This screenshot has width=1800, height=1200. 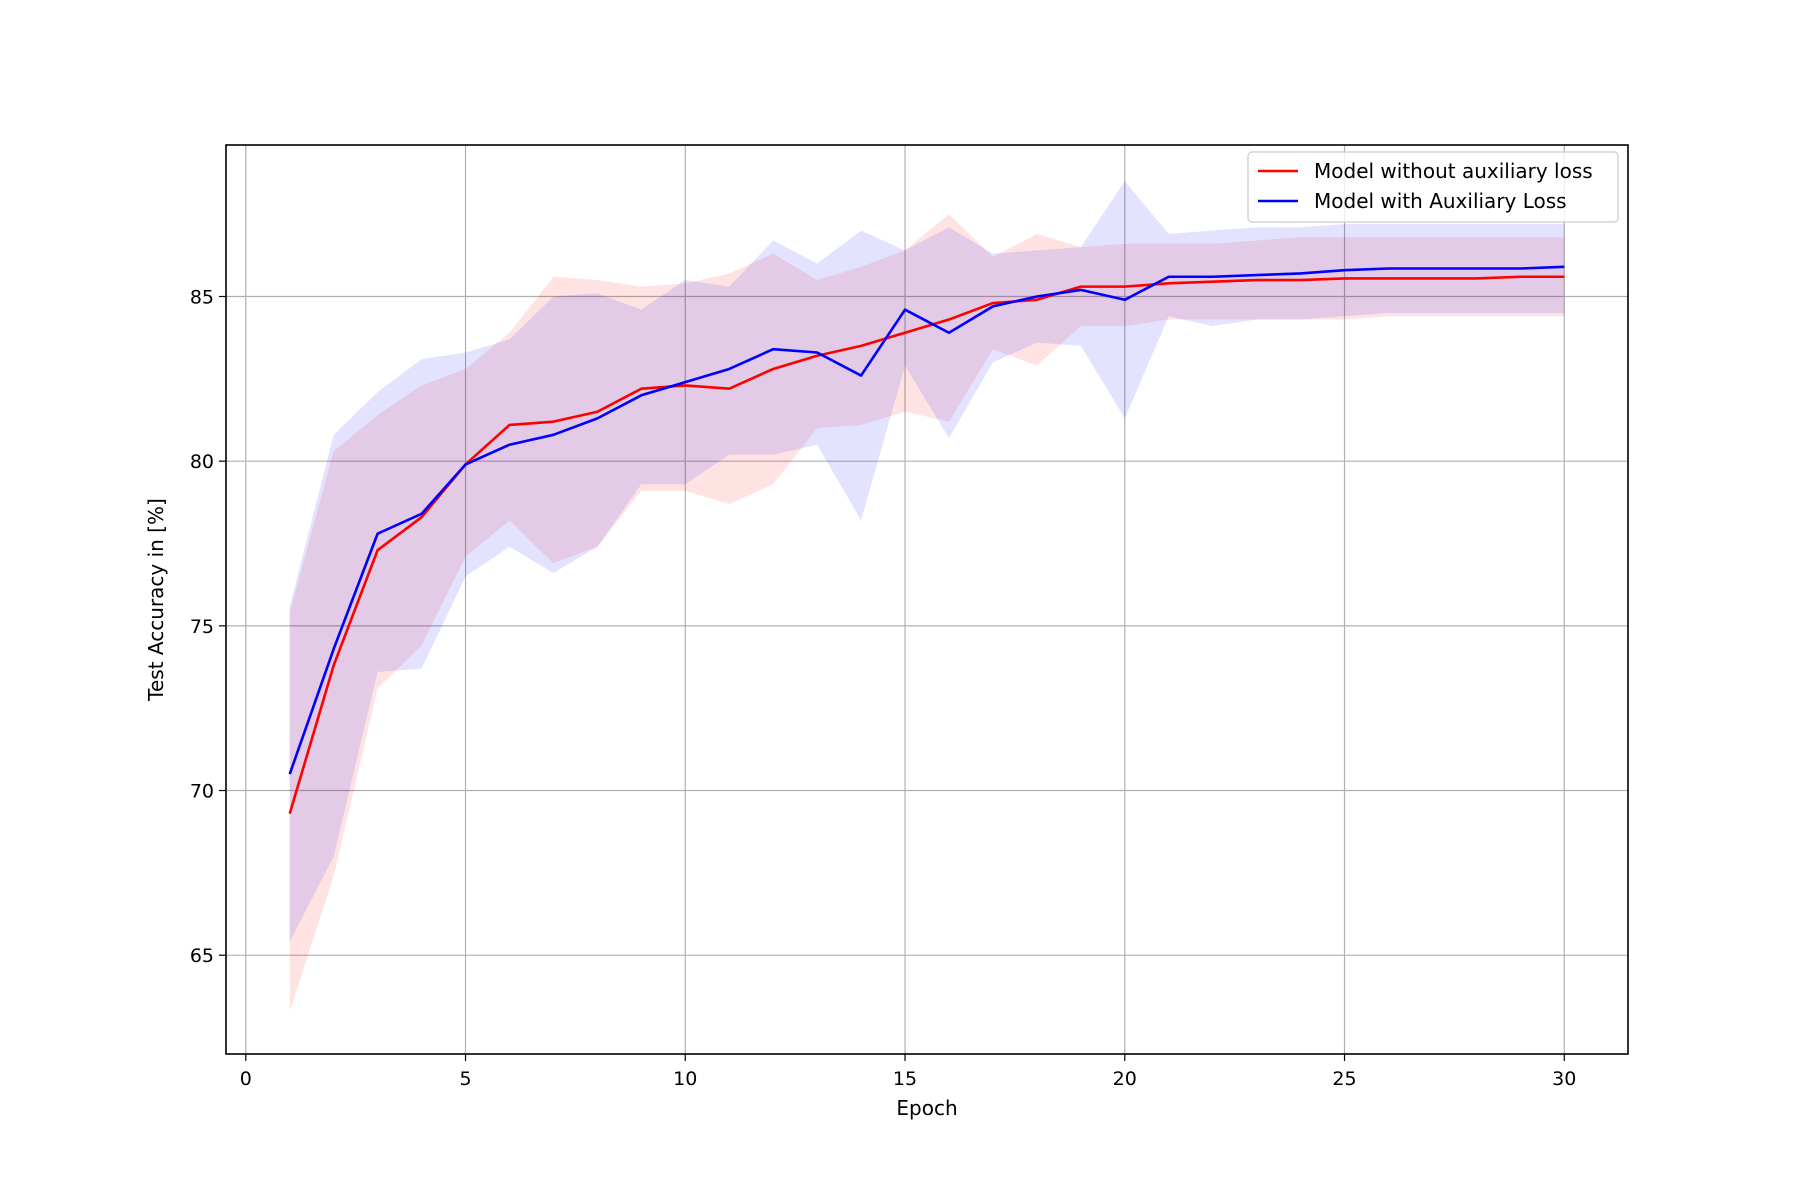 What do you see at coordinates (926, 1108) in the screenshot?
I see `x-axis-label: Epoch` at bounding box center [926, 1108].